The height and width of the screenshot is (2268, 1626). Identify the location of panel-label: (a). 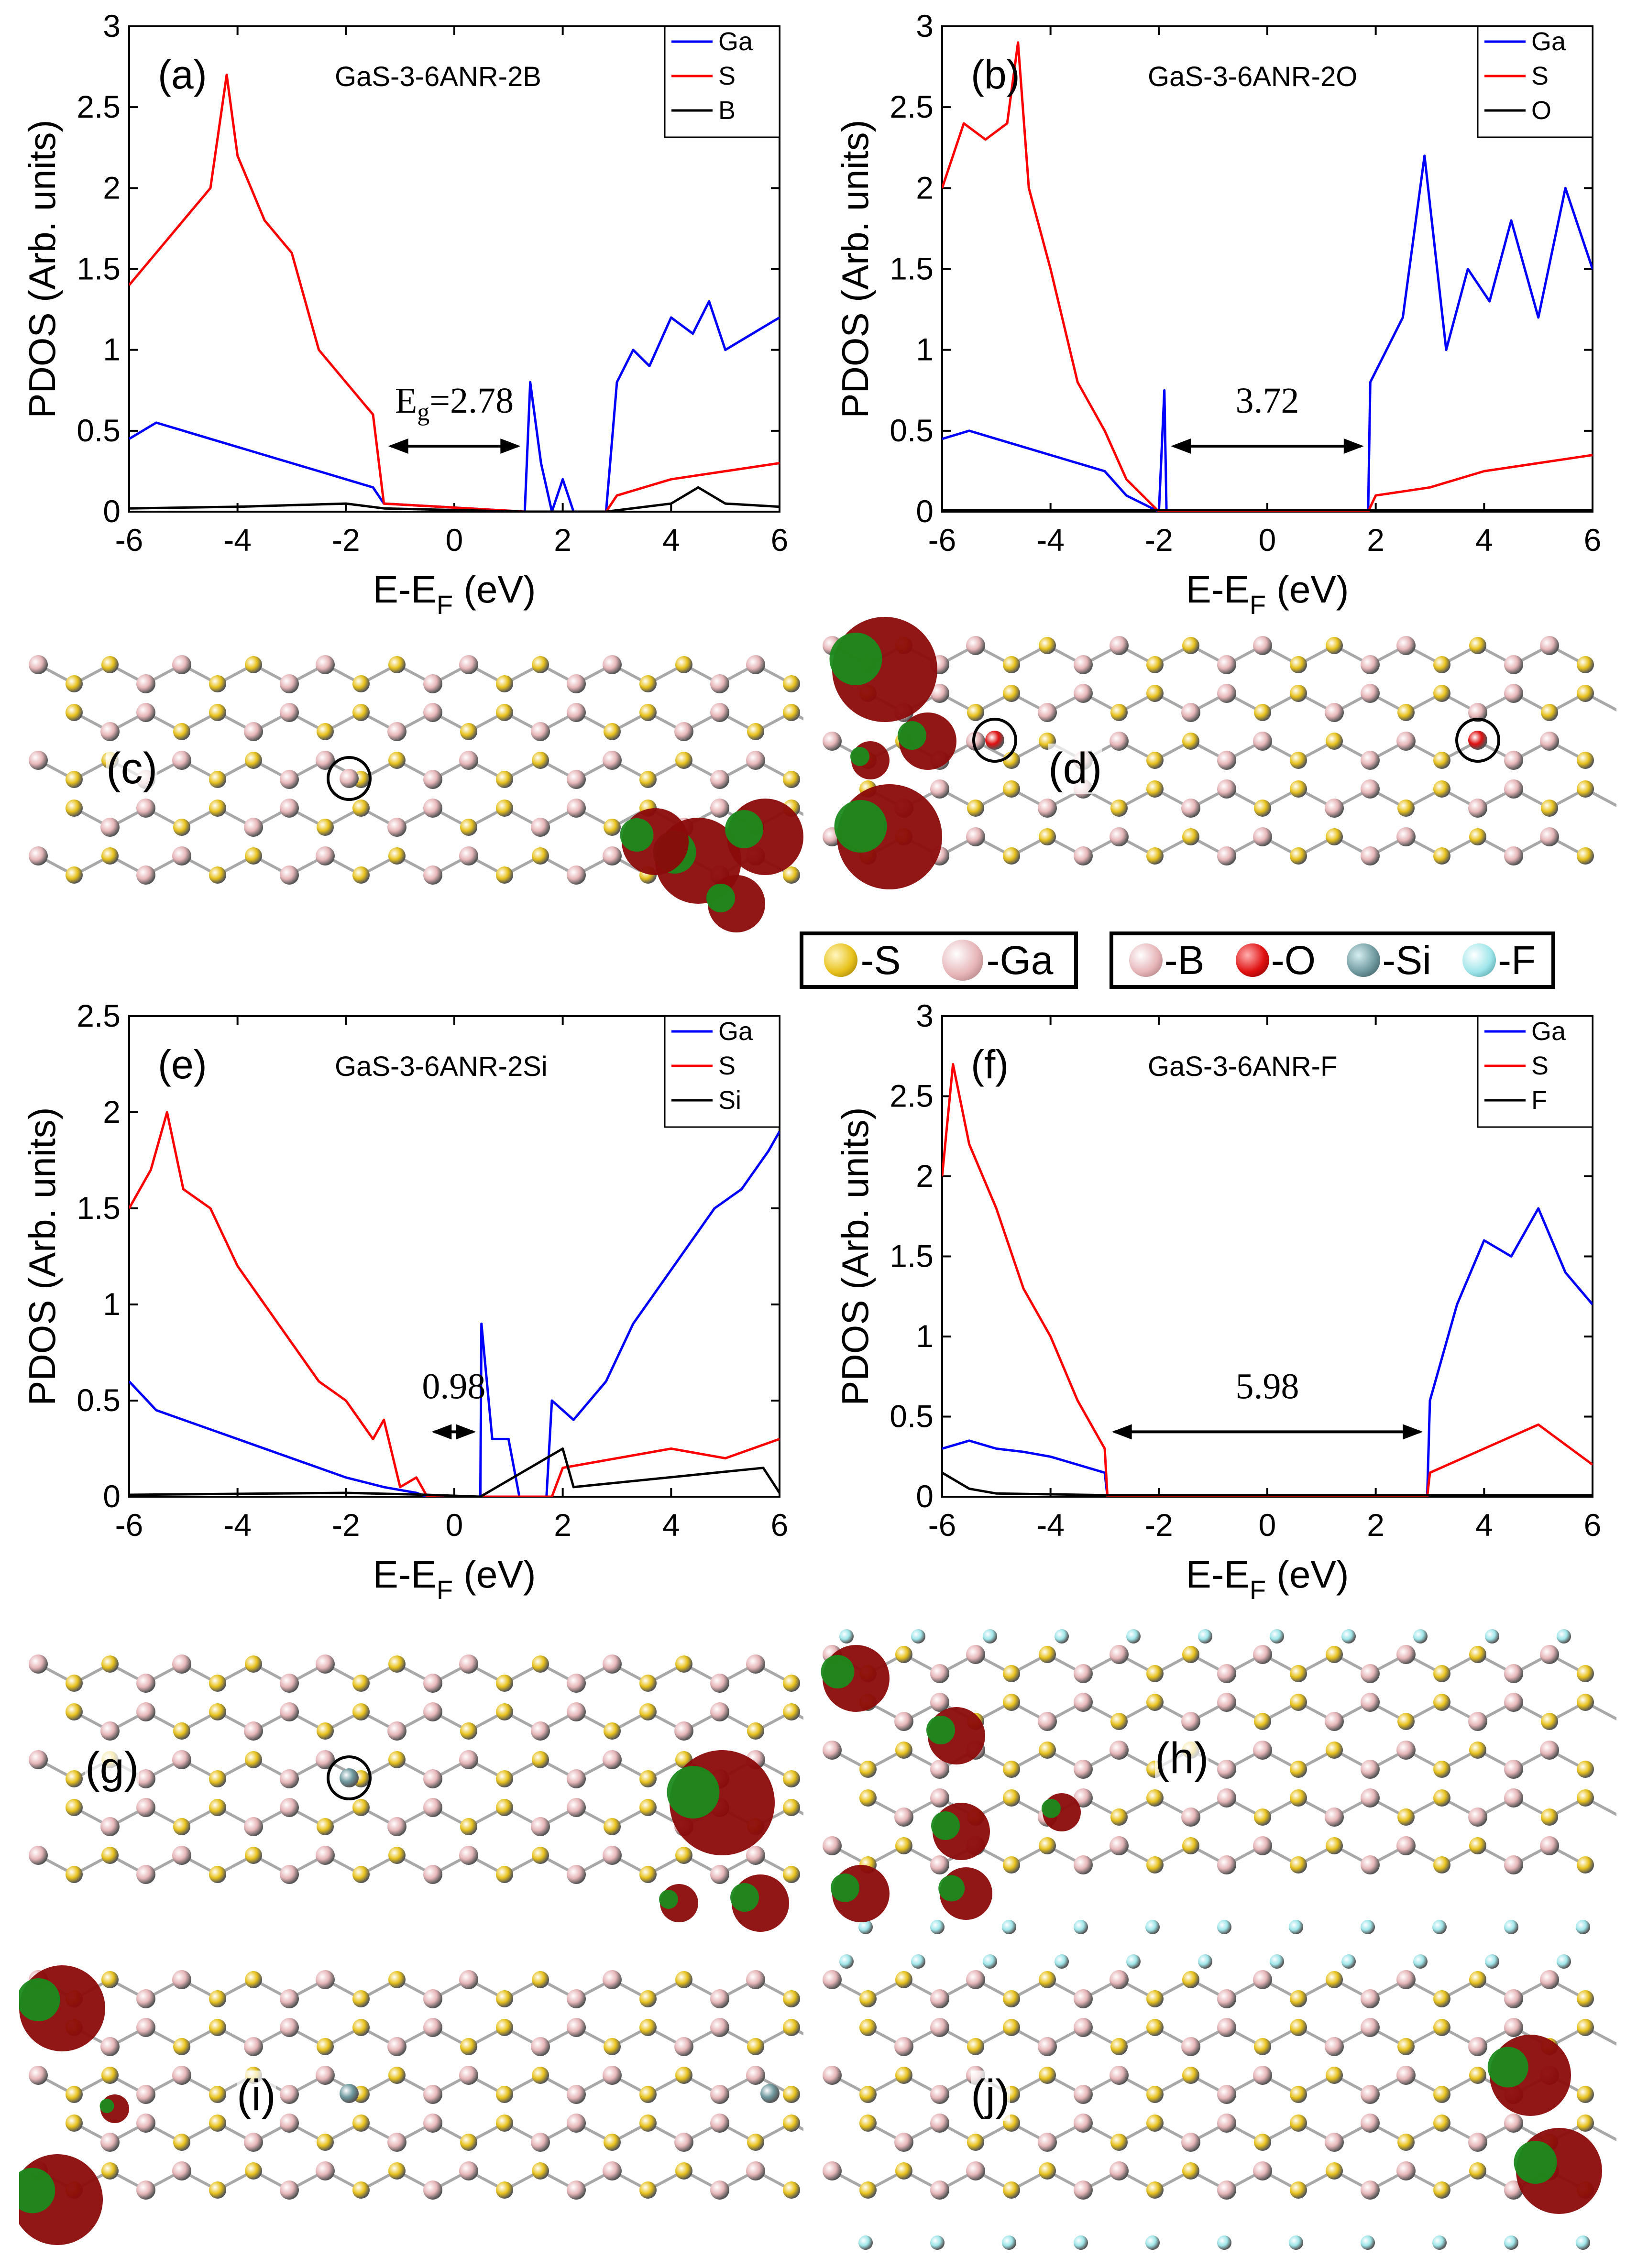
(182, 74).